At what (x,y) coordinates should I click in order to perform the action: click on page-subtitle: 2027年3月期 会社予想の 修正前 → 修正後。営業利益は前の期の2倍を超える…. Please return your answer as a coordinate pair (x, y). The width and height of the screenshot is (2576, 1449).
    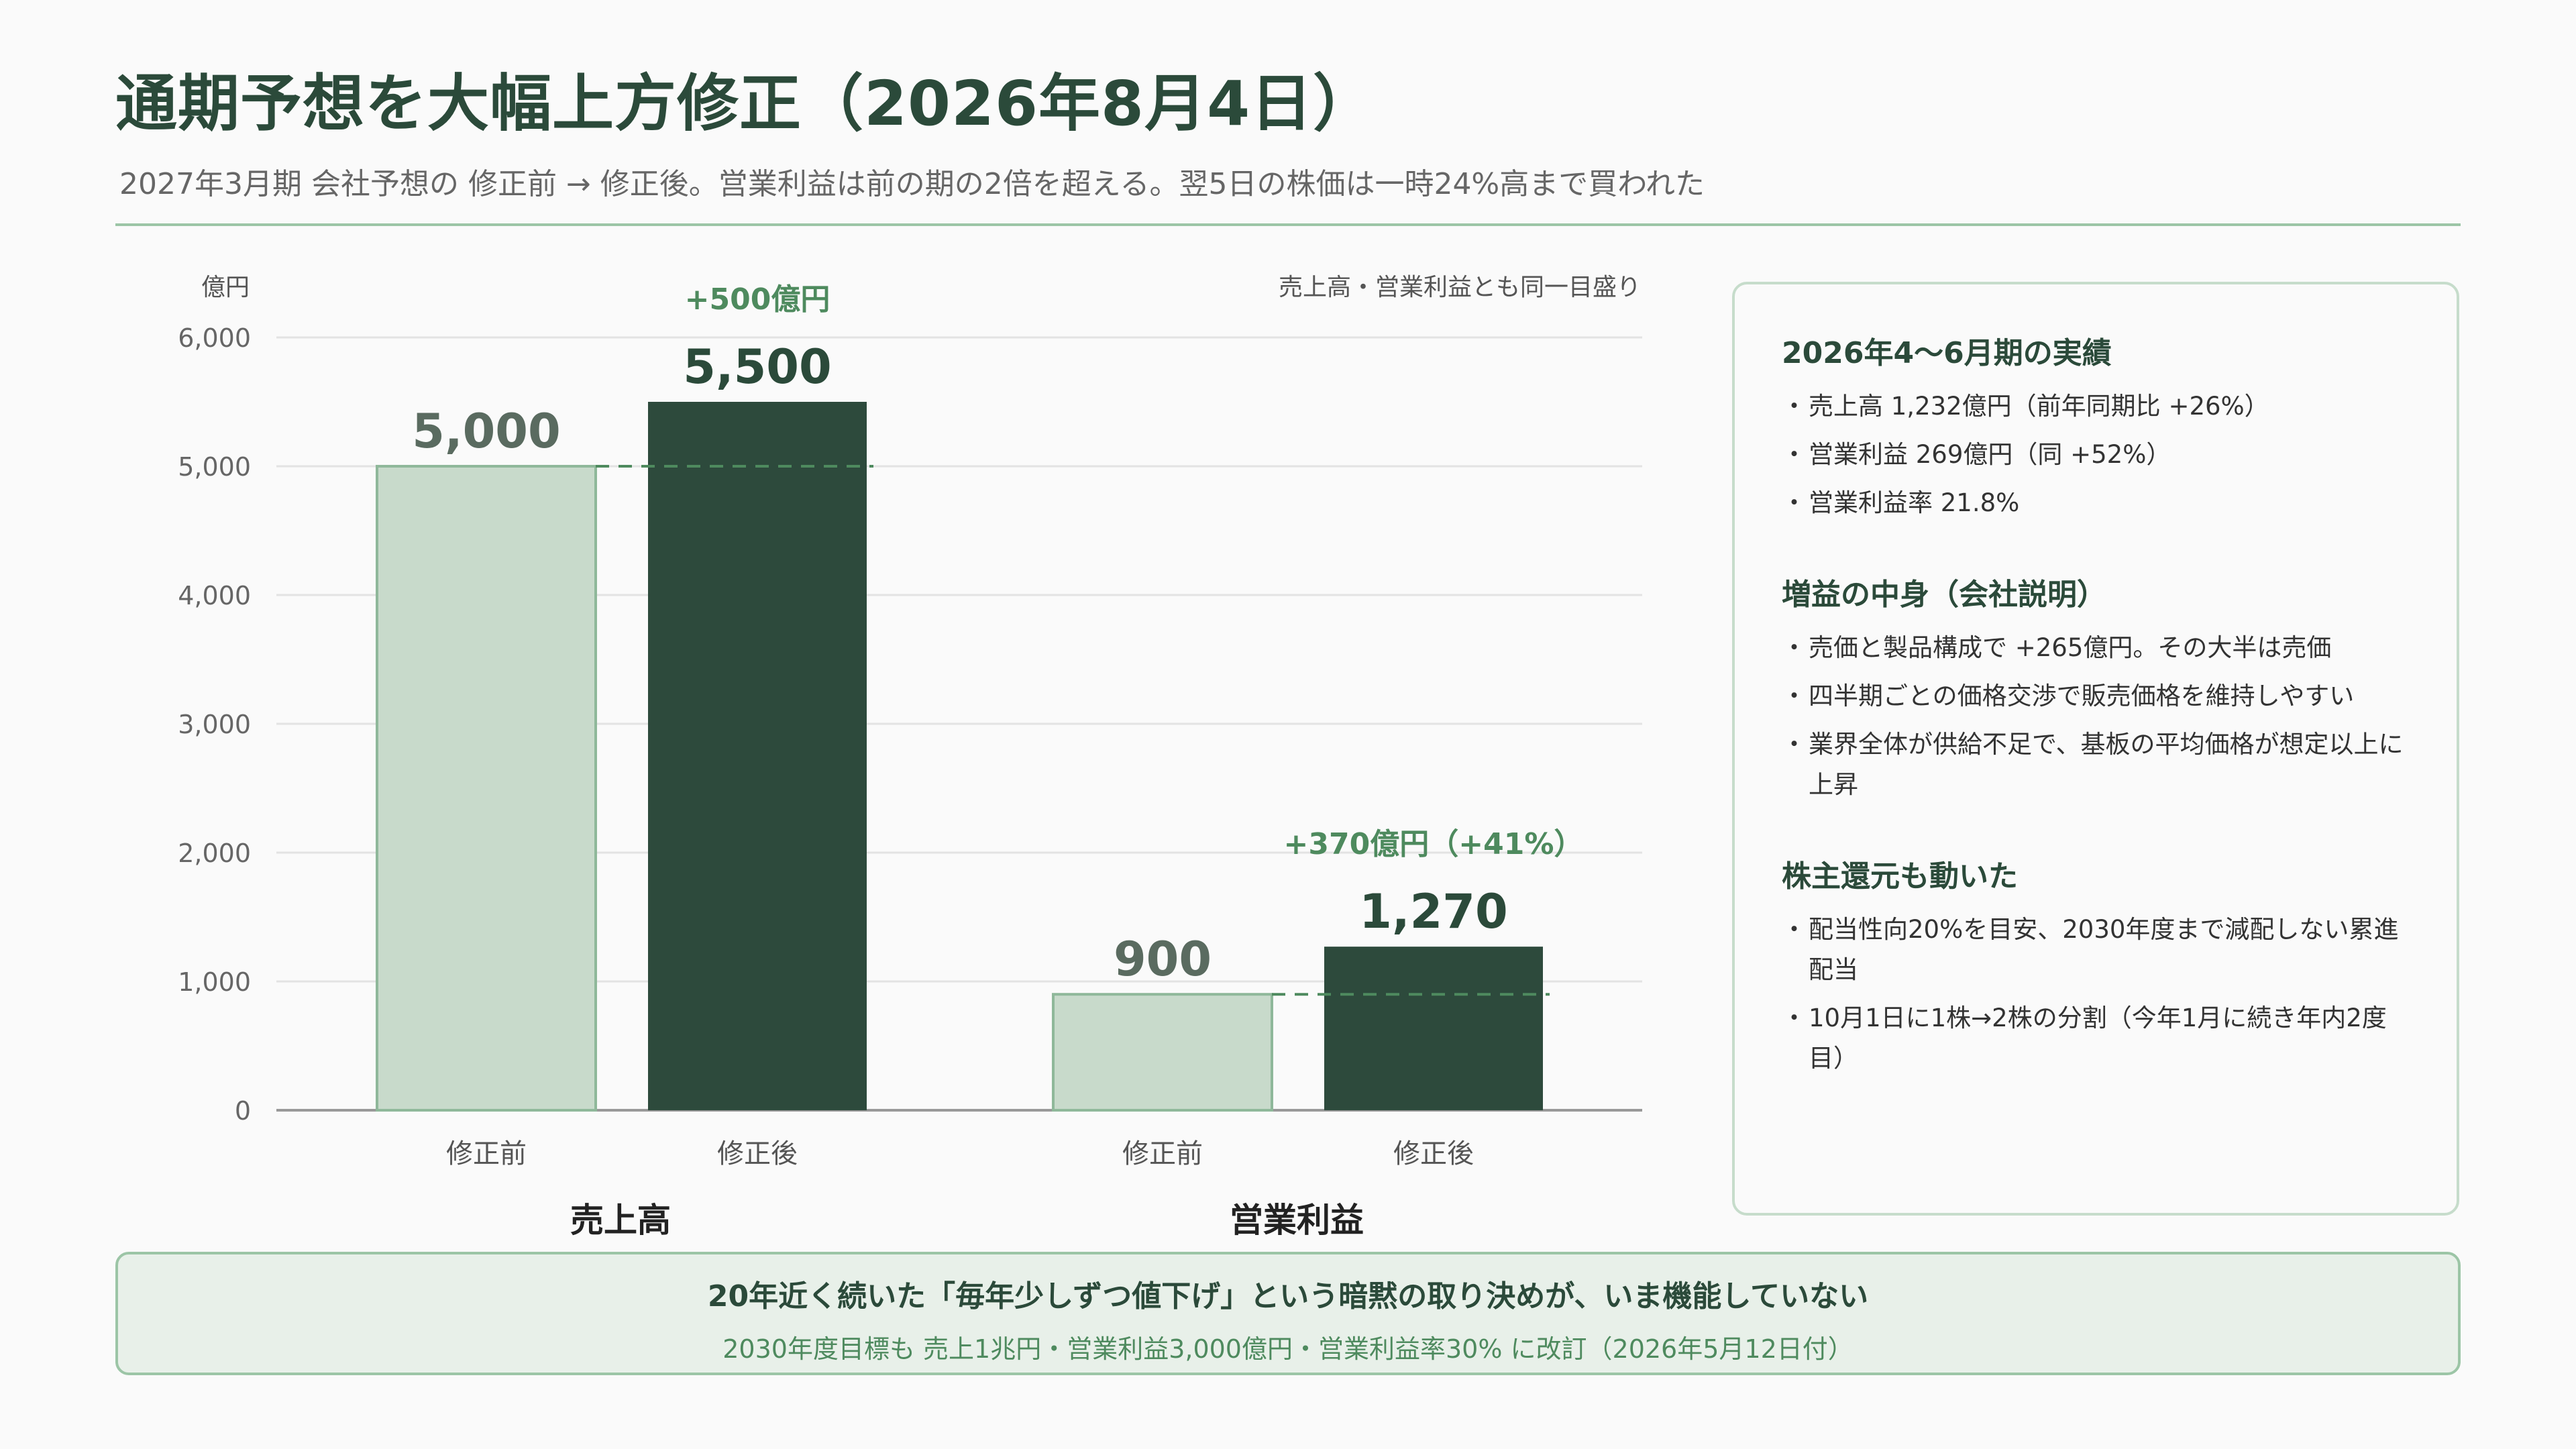
    Looking at the image, I should click on (912, 184).